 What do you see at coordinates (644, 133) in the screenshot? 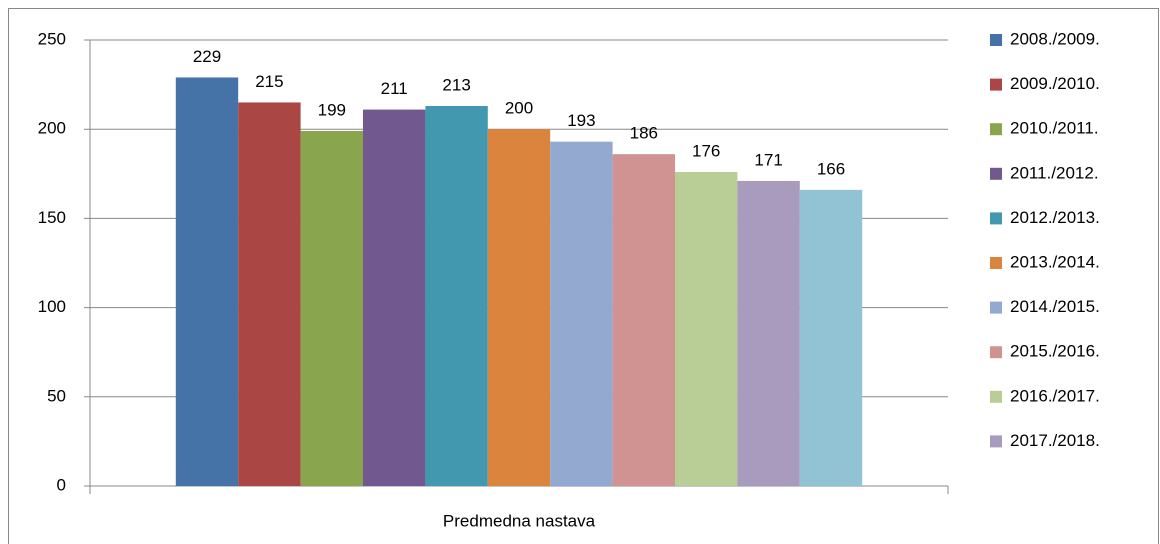
I see `value-label: 186` at bounding box center [644, 133].